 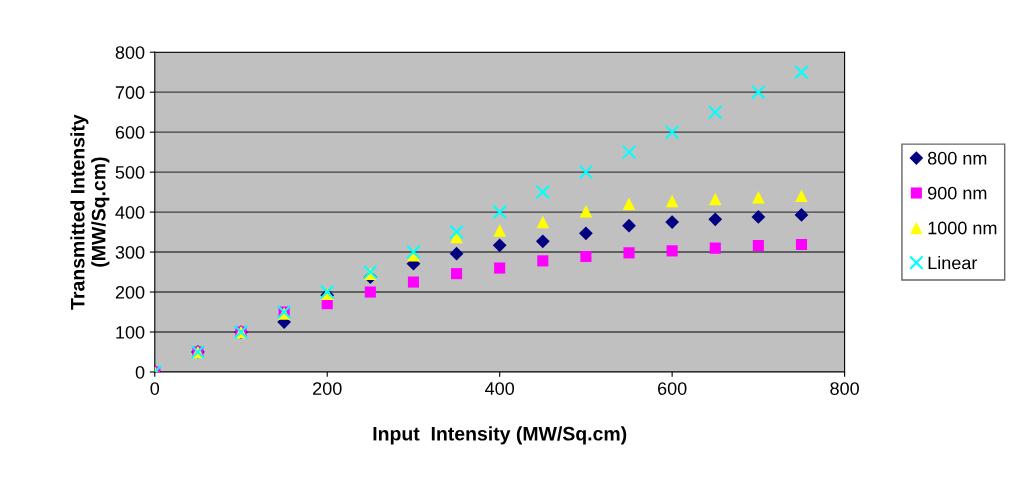 What do you see at coordinates (500, 388) in the screenshot?
I see `x-tick-label: 400` at bounding box center [500, 388].